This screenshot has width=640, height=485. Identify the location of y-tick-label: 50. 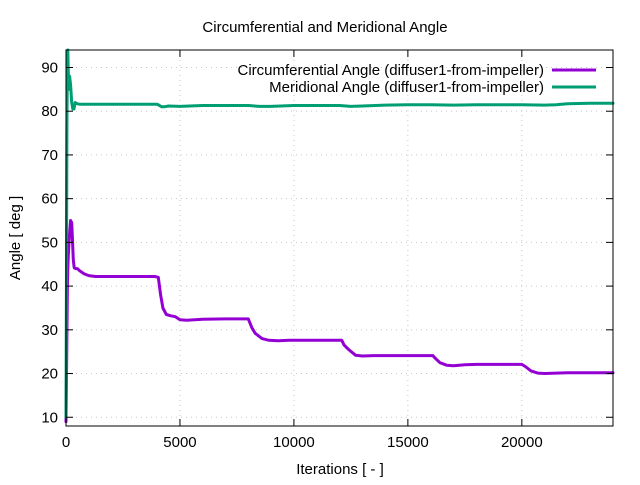
(49, 242).